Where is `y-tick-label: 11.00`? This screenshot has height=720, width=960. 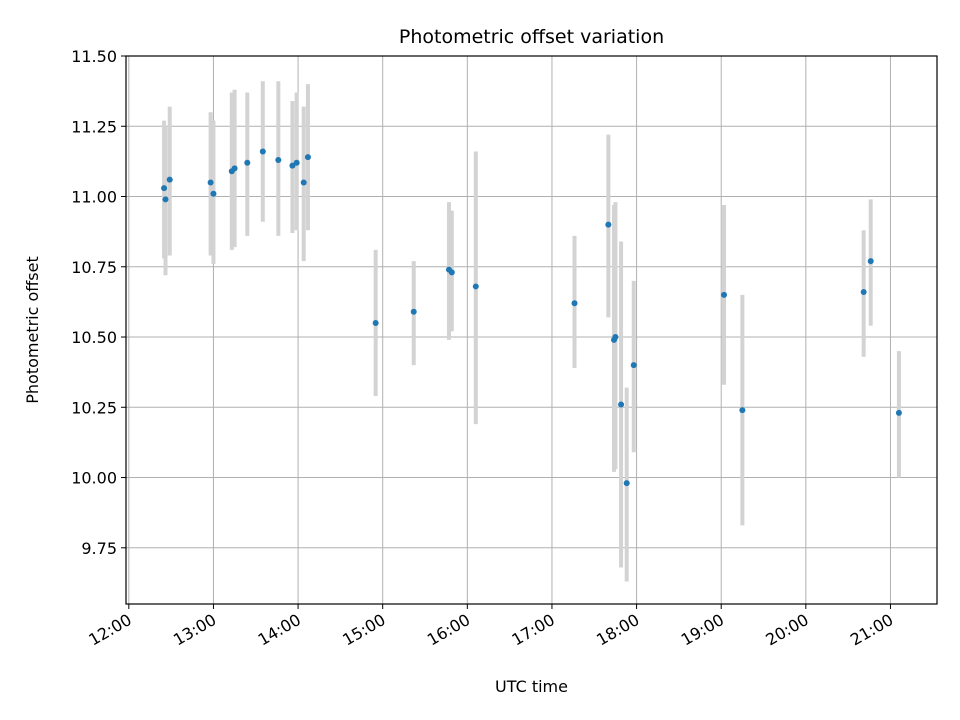 y-tick-label: 11.00 is located at coordinates (94, 197).